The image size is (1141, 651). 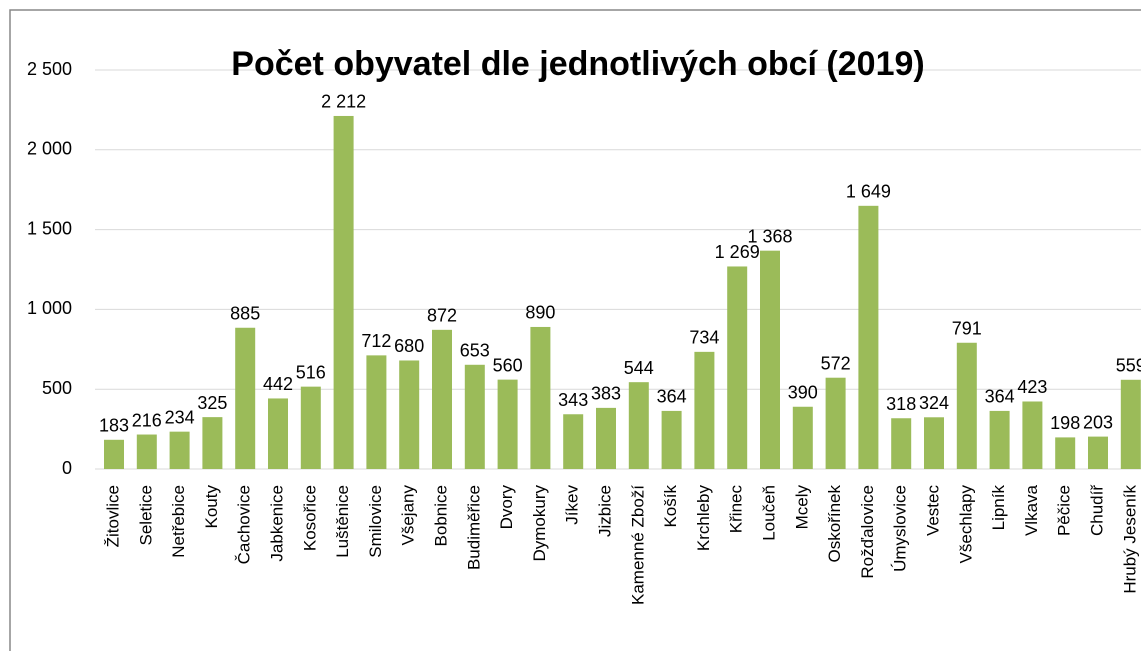 I want to click on value-label: 544, so click(x=639, y=368).